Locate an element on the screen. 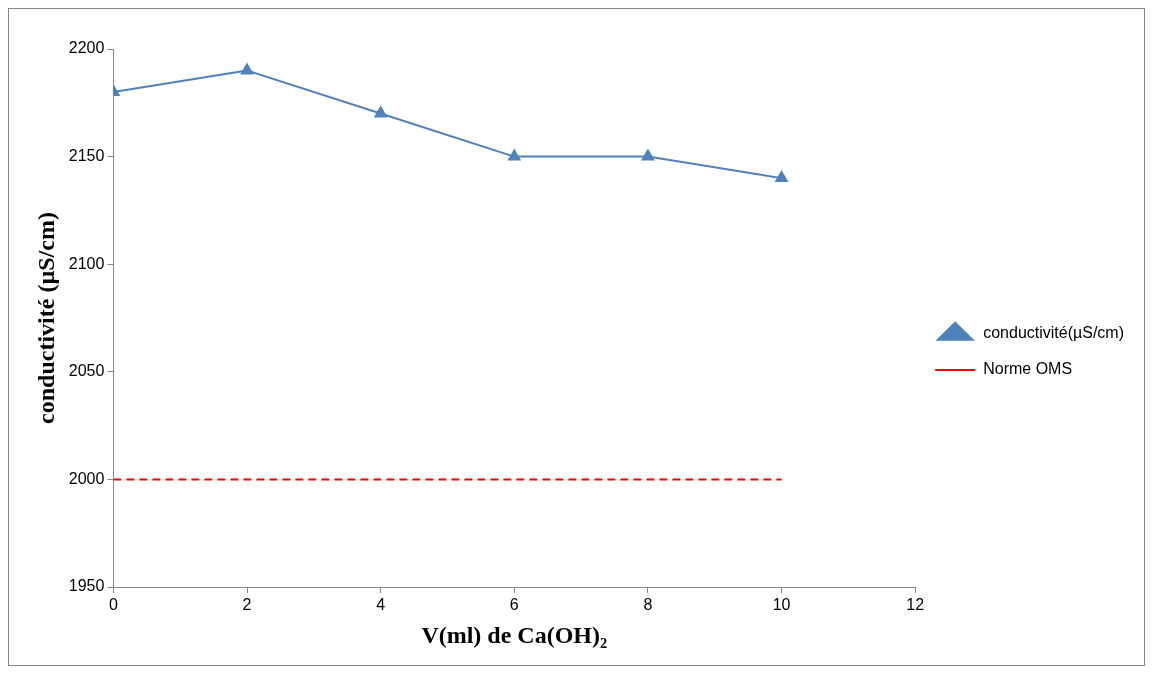 This screenshot has height=674, width=1153. y-axis-title: conductivité (µS/cm) is located at coordinates (45, 318).